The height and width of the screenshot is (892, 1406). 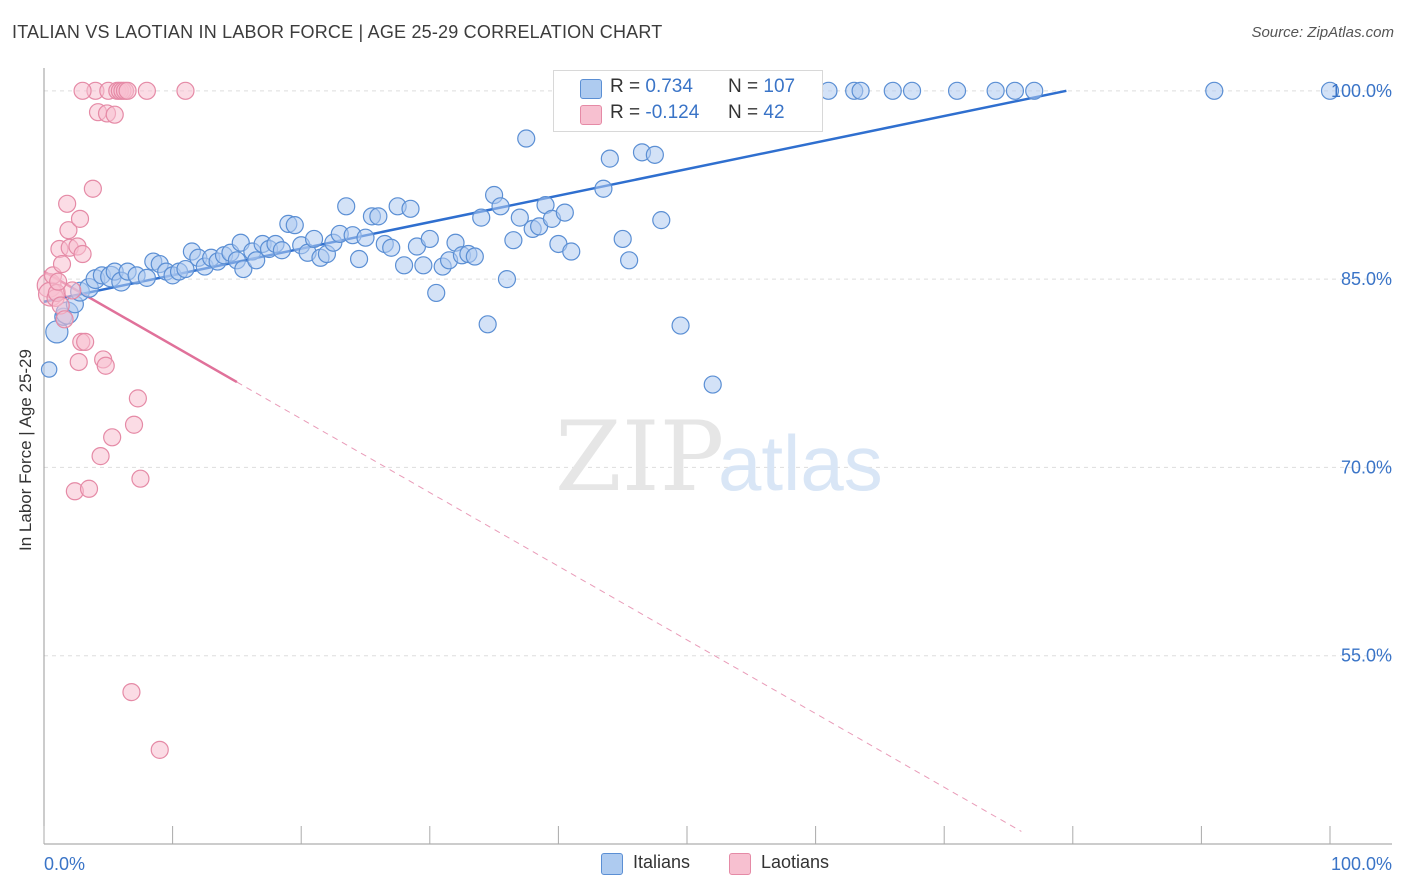 I want to click on x-tick-label-0: 0.0%, so click(x=64, y=864).